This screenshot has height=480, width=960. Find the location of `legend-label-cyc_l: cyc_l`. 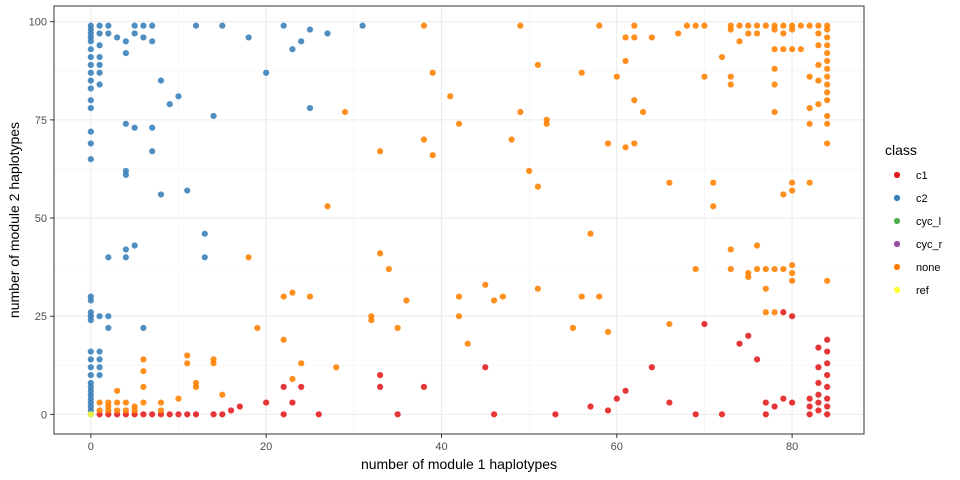

legend-label-cyc_l: cyc_l is located at coordinates (928, 222).